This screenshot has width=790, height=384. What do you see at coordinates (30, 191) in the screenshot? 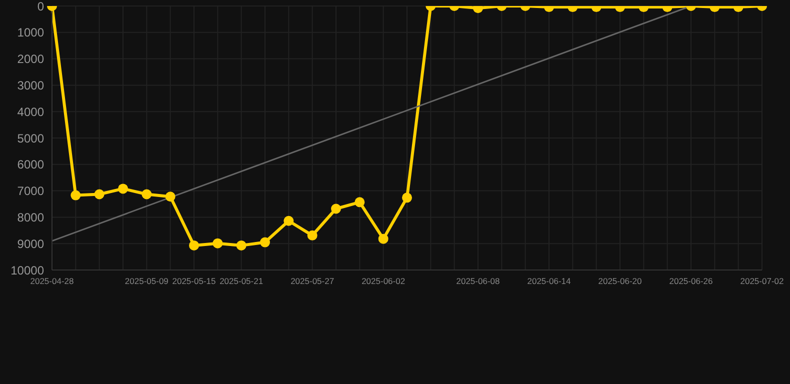
I see `y-tick-label: 7000` at bounding box center [30, 191].